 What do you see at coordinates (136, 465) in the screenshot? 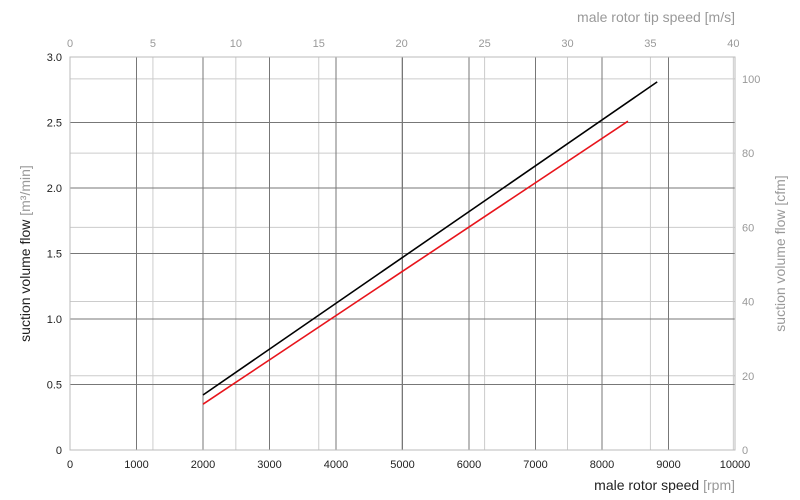
I see `x-tick-label: 1000` at bounding box center [136, 465].